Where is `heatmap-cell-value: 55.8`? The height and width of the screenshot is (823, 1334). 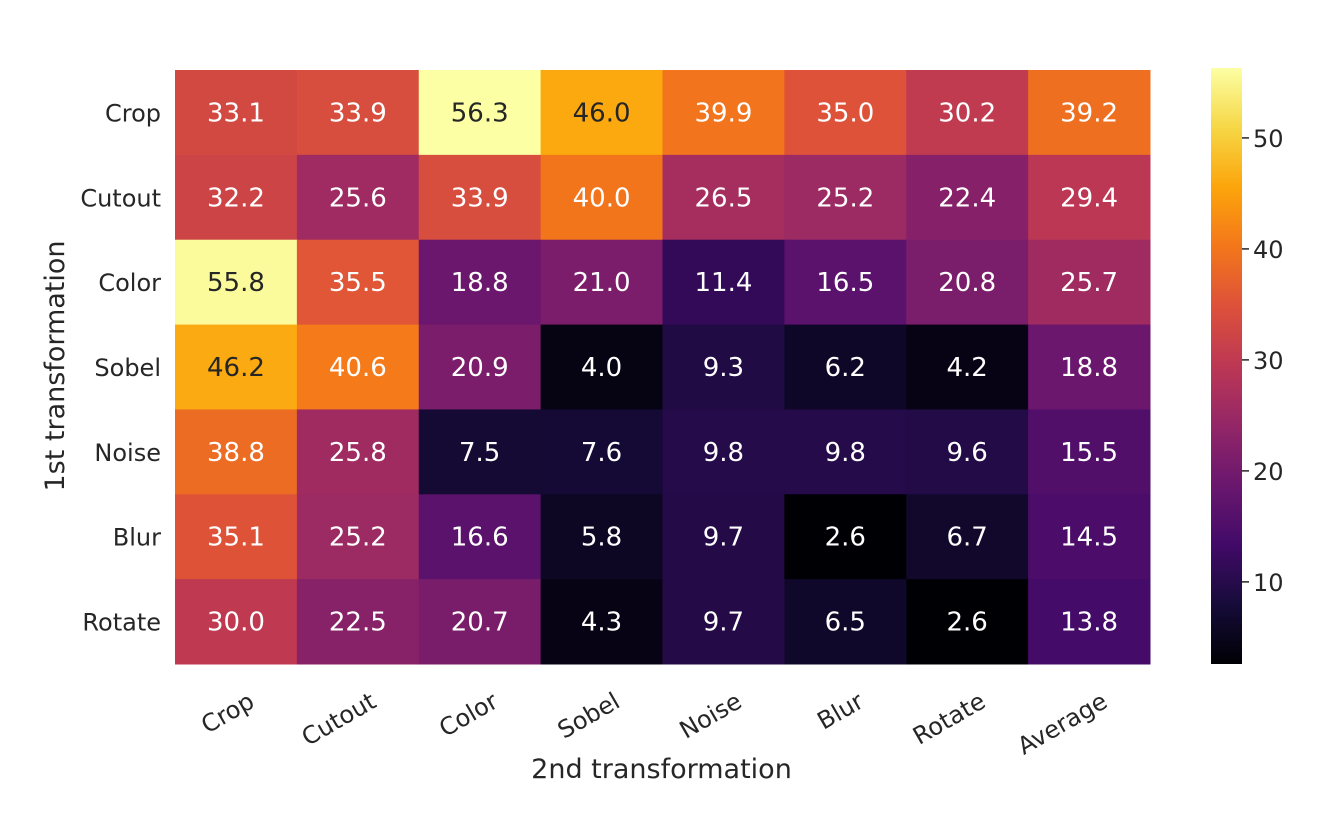 heatmap-cell-value: 55.8 is located at coordinates (236, 283).